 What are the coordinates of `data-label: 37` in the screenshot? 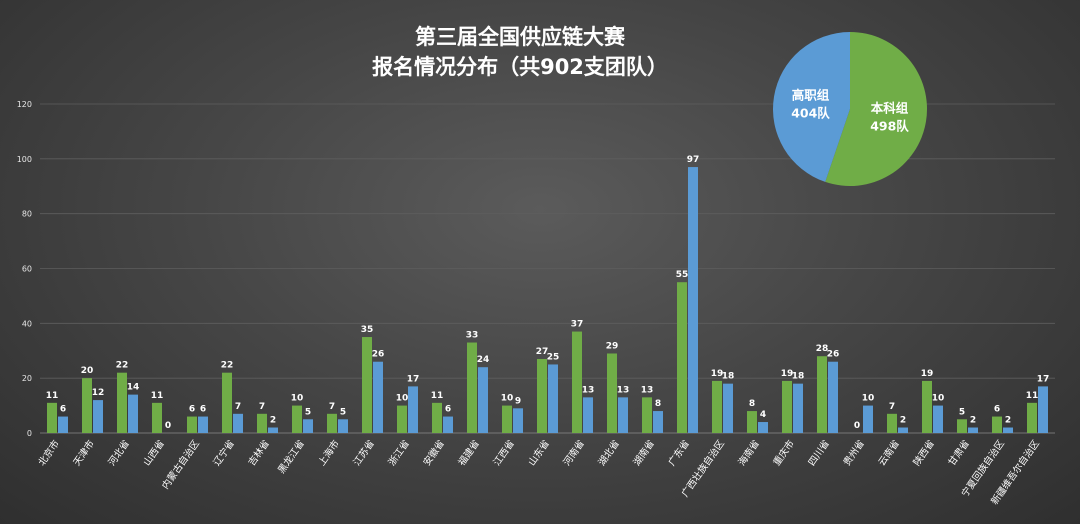 It's located at (577, 325).